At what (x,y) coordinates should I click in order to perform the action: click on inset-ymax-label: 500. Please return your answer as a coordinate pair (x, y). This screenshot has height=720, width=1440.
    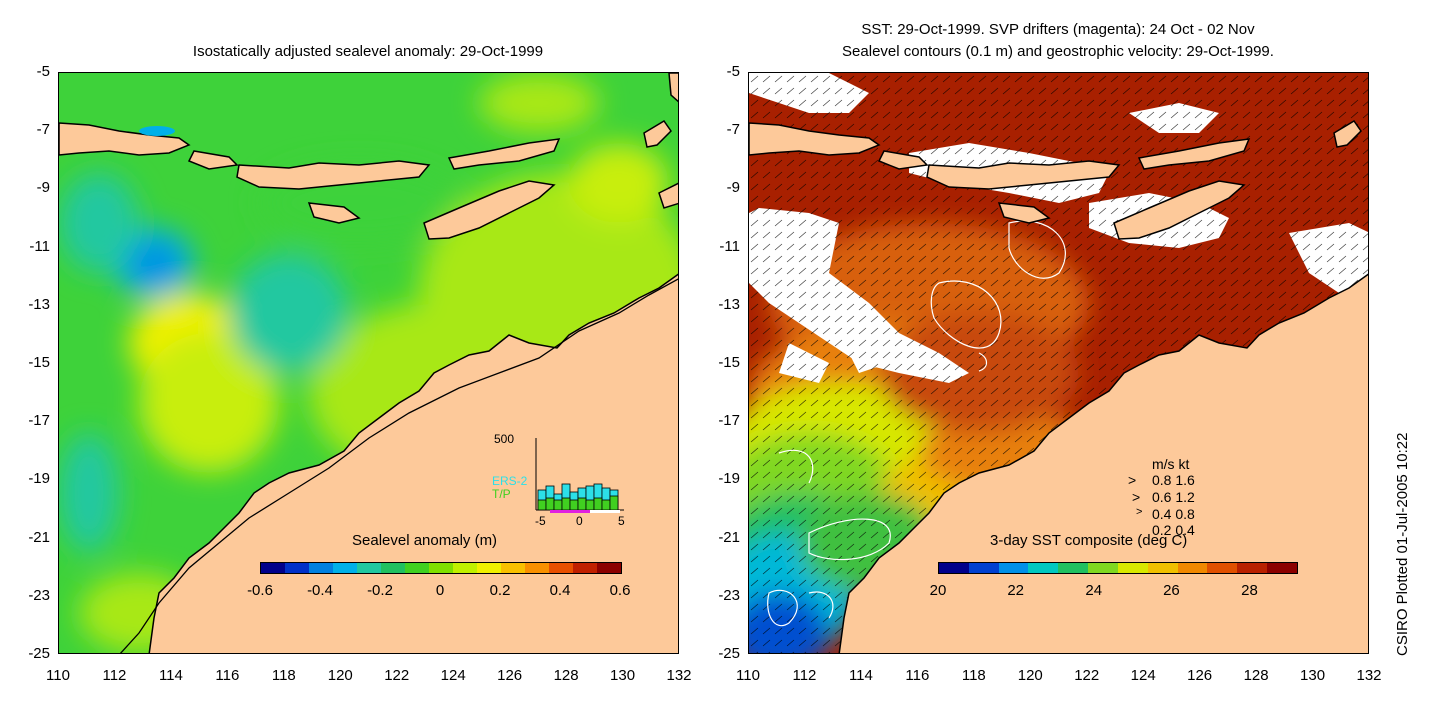
    Looking at the image, I should click on (504, 439).